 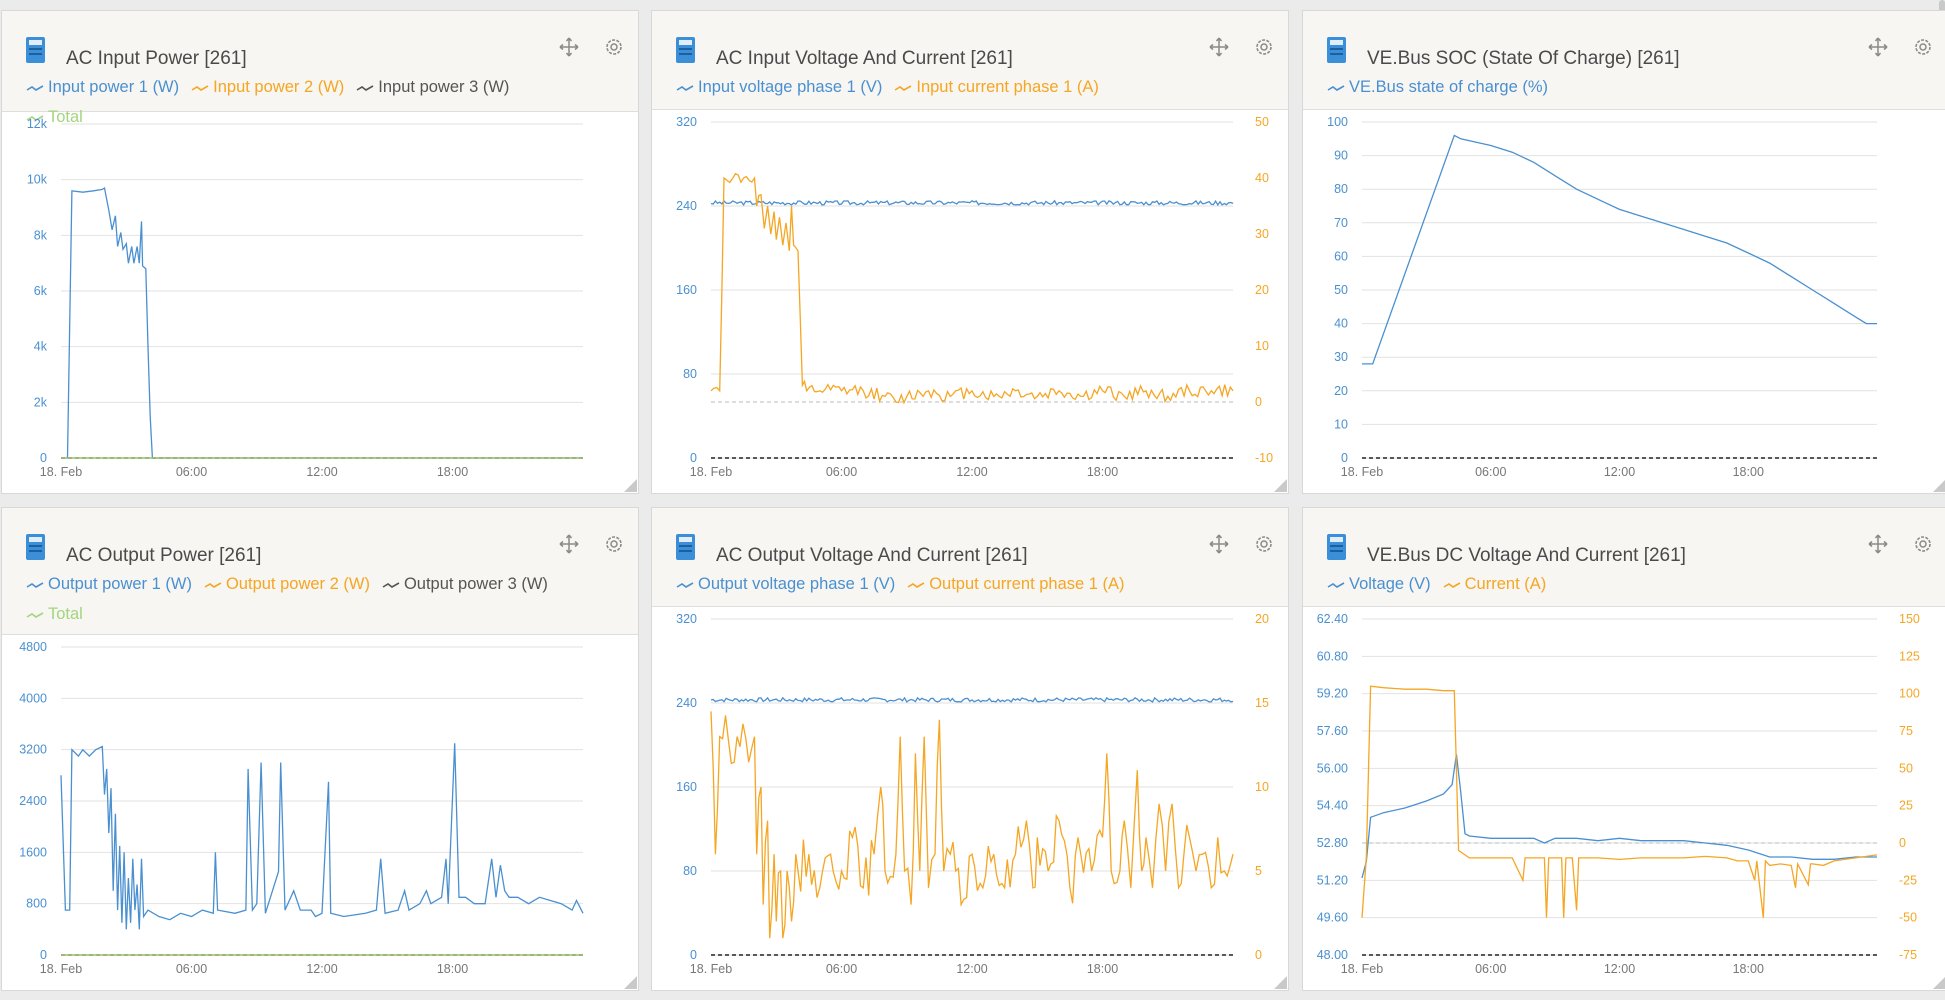 What do you see at coordinates (686, 787) in the screenshot?
I see `y-tick-label: 160` at bounding box center [686, 787].